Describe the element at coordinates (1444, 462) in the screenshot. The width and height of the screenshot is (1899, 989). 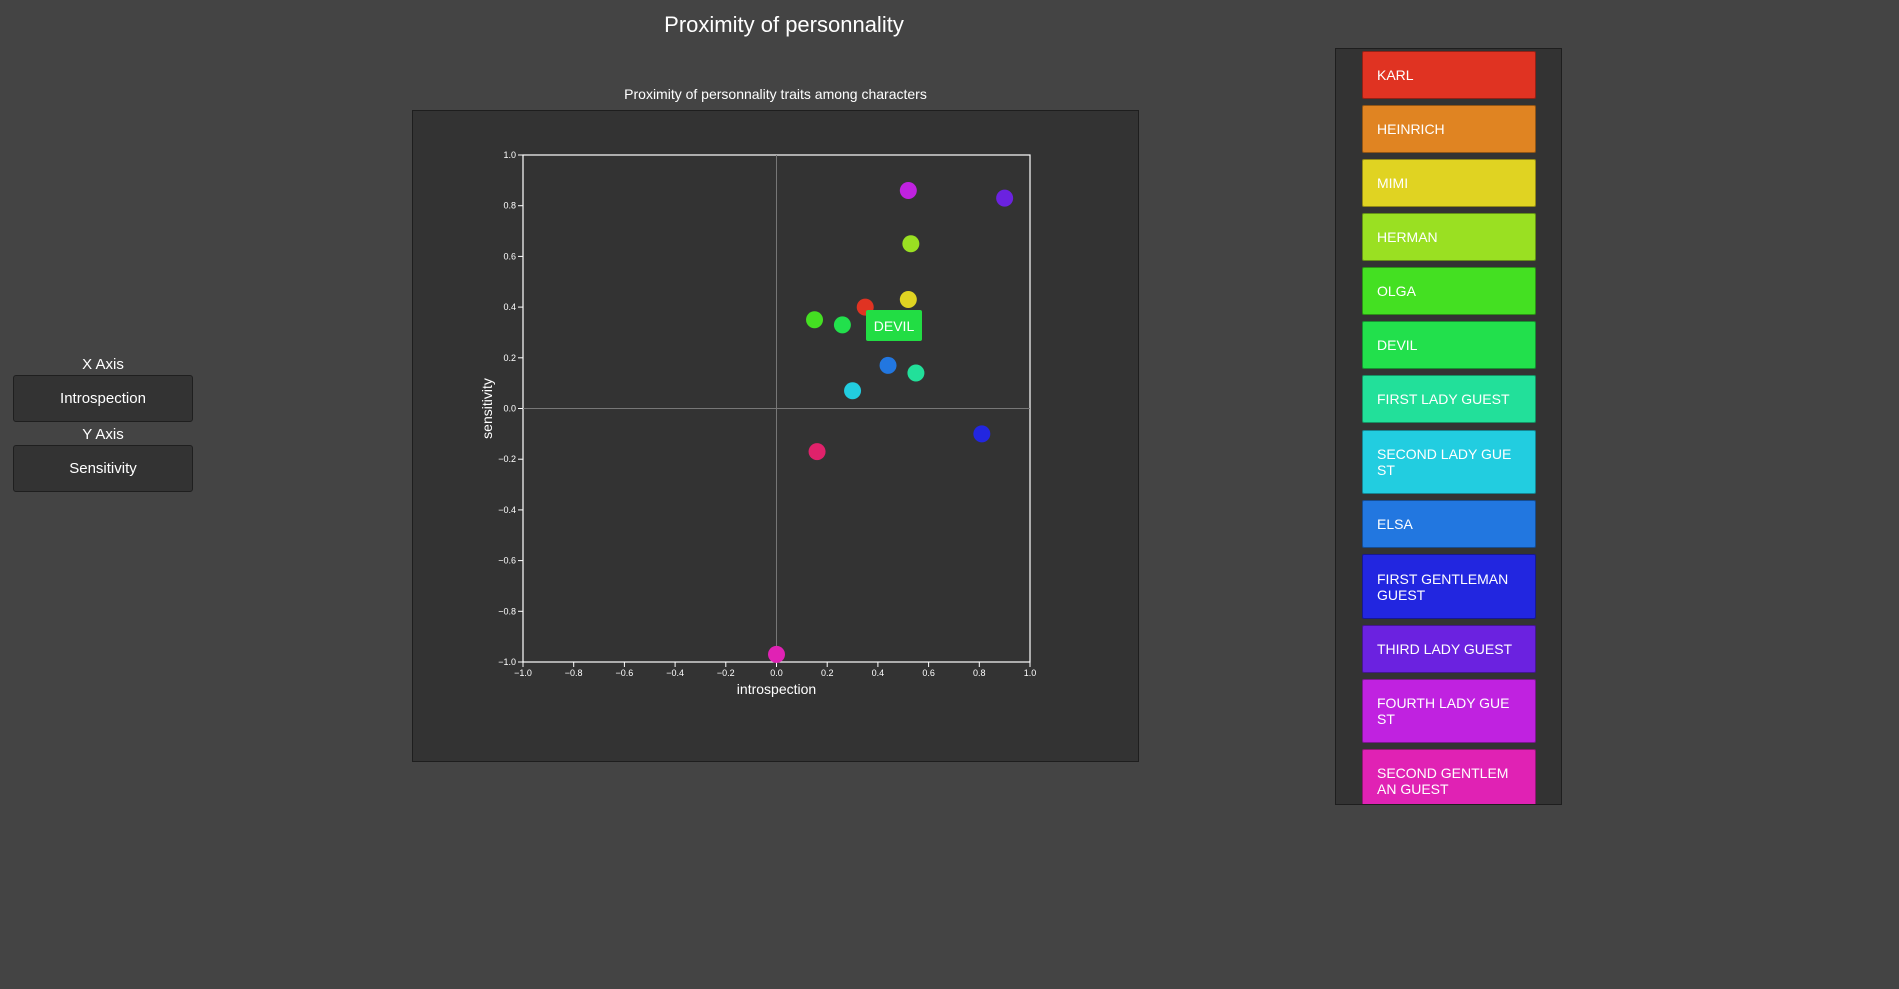
I see `legend-item-label: SECOND LADY GUE ST` at that location.